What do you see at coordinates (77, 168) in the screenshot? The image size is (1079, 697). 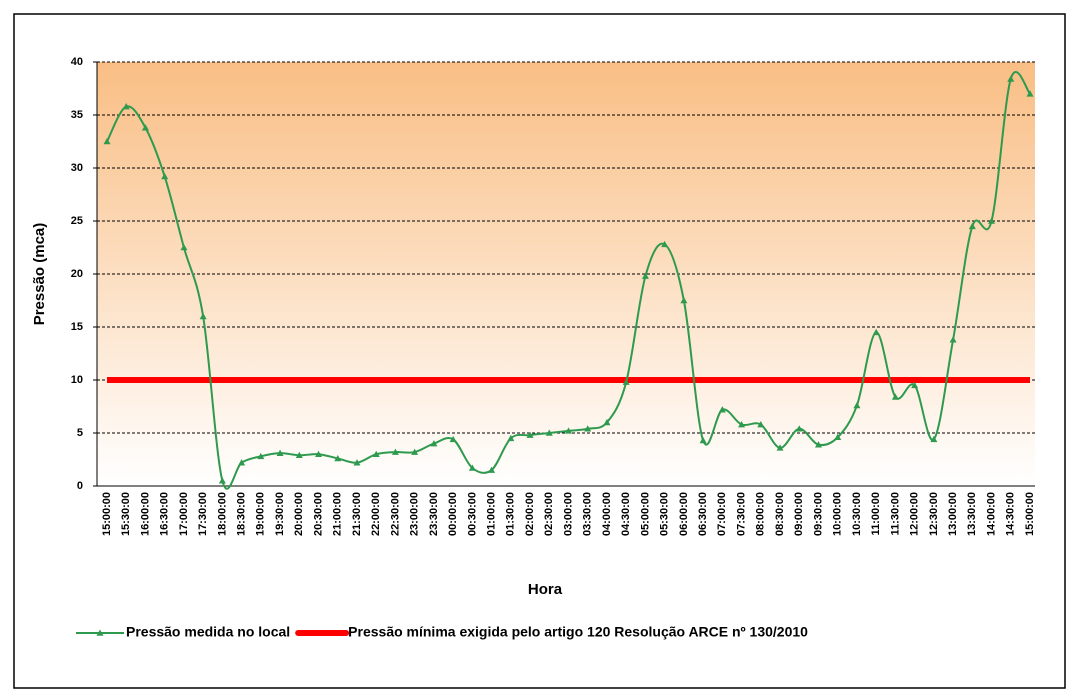 I see `y-tick-label: 30` at bounding box center [77, 168].